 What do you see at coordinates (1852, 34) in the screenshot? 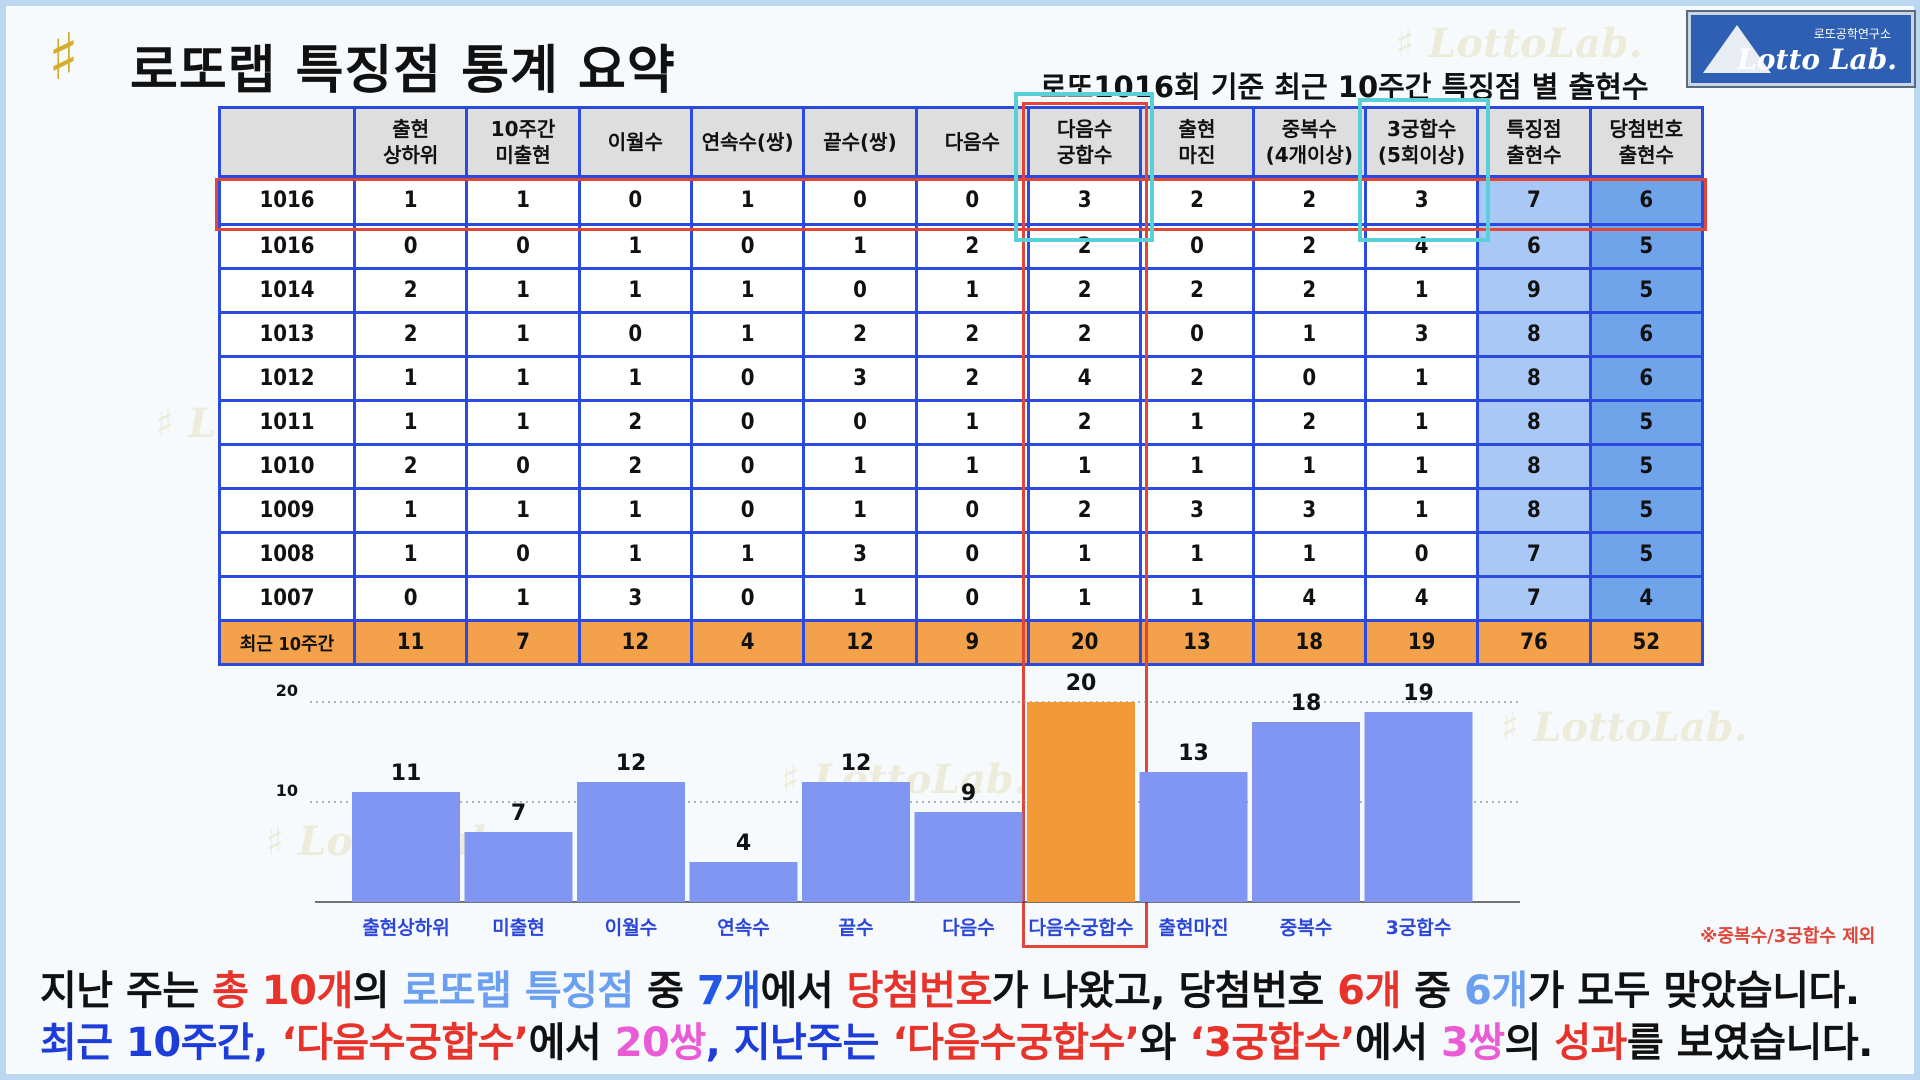
I see `logo-subtext: 로또공학연구소` at bounding box center [1852, 34].